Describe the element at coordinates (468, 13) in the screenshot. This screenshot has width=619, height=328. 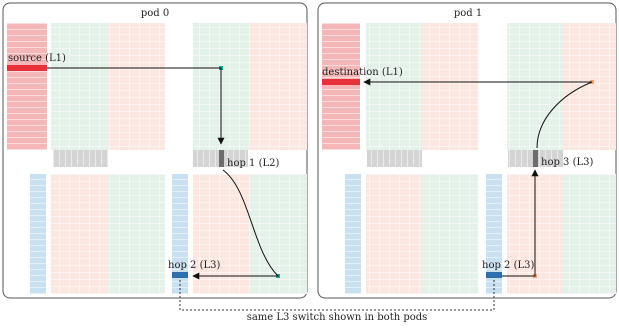
I see `pod-1-title: pod 1` at that location.